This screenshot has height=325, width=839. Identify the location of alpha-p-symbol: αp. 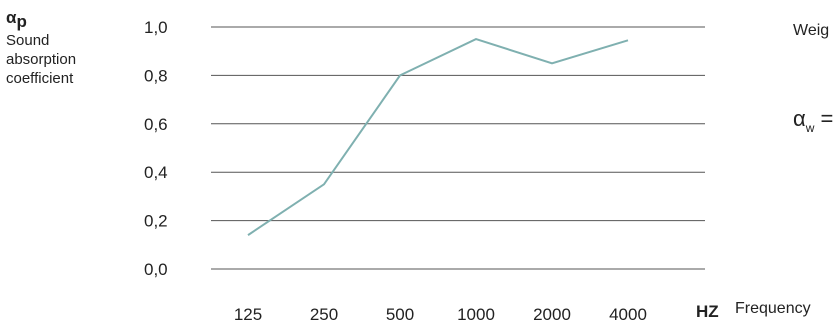
(16, 19).